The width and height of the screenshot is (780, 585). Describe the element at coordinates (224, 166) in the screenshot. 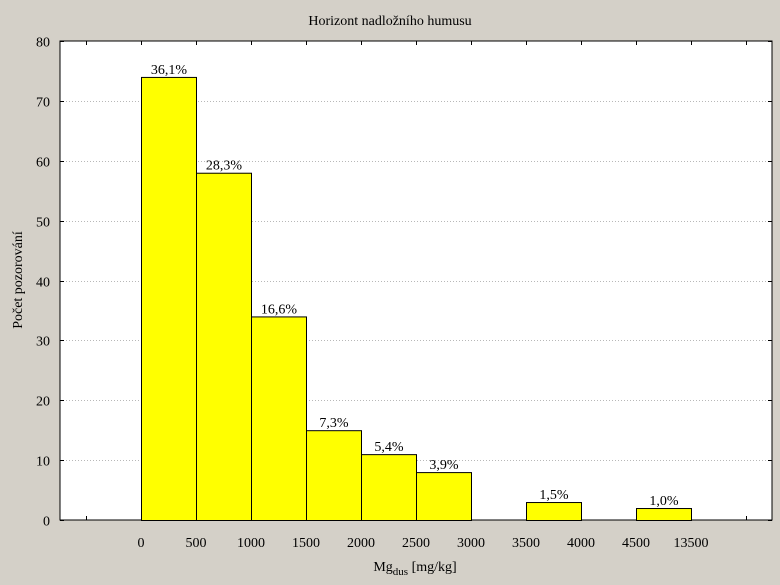

I see `bar-data-label: 28,3%` at that location.